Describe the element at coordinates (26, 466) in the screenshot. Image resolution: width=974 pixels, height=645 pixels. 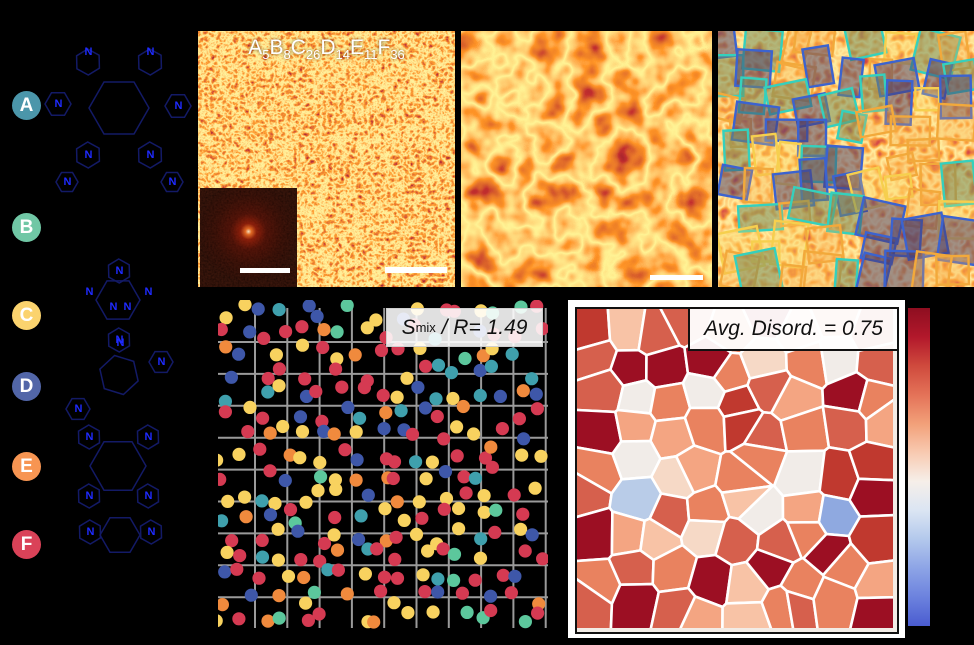
I see `legend-item-e: E` at that location.